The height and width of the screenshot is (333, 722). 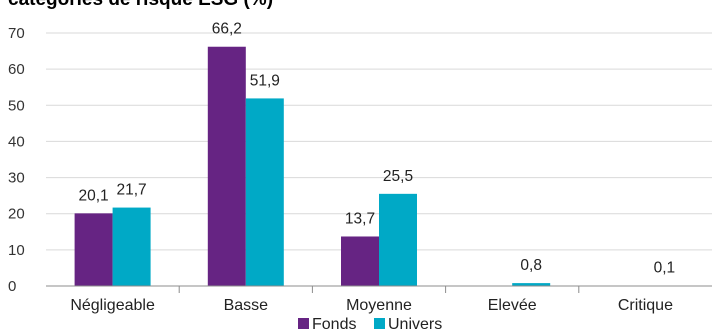 I want to click on y-tick-label: 0, so click(x=12, y=286).